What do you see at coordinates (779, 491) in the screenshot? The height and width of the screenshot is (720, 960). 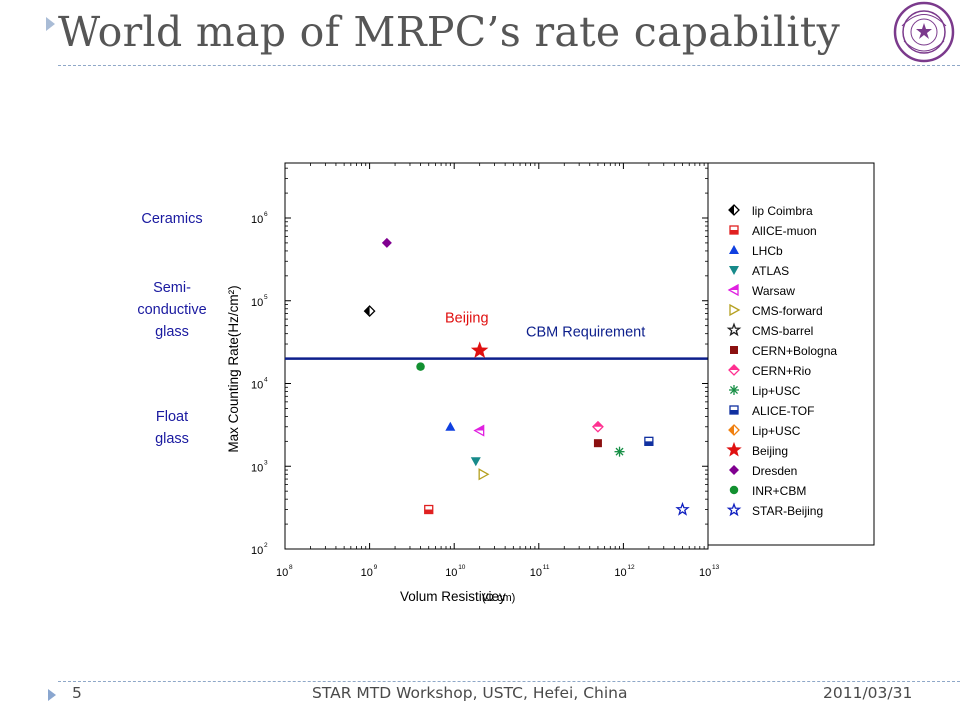 I see `legend-label: INR+CBM` at bounding box center [779, 491].